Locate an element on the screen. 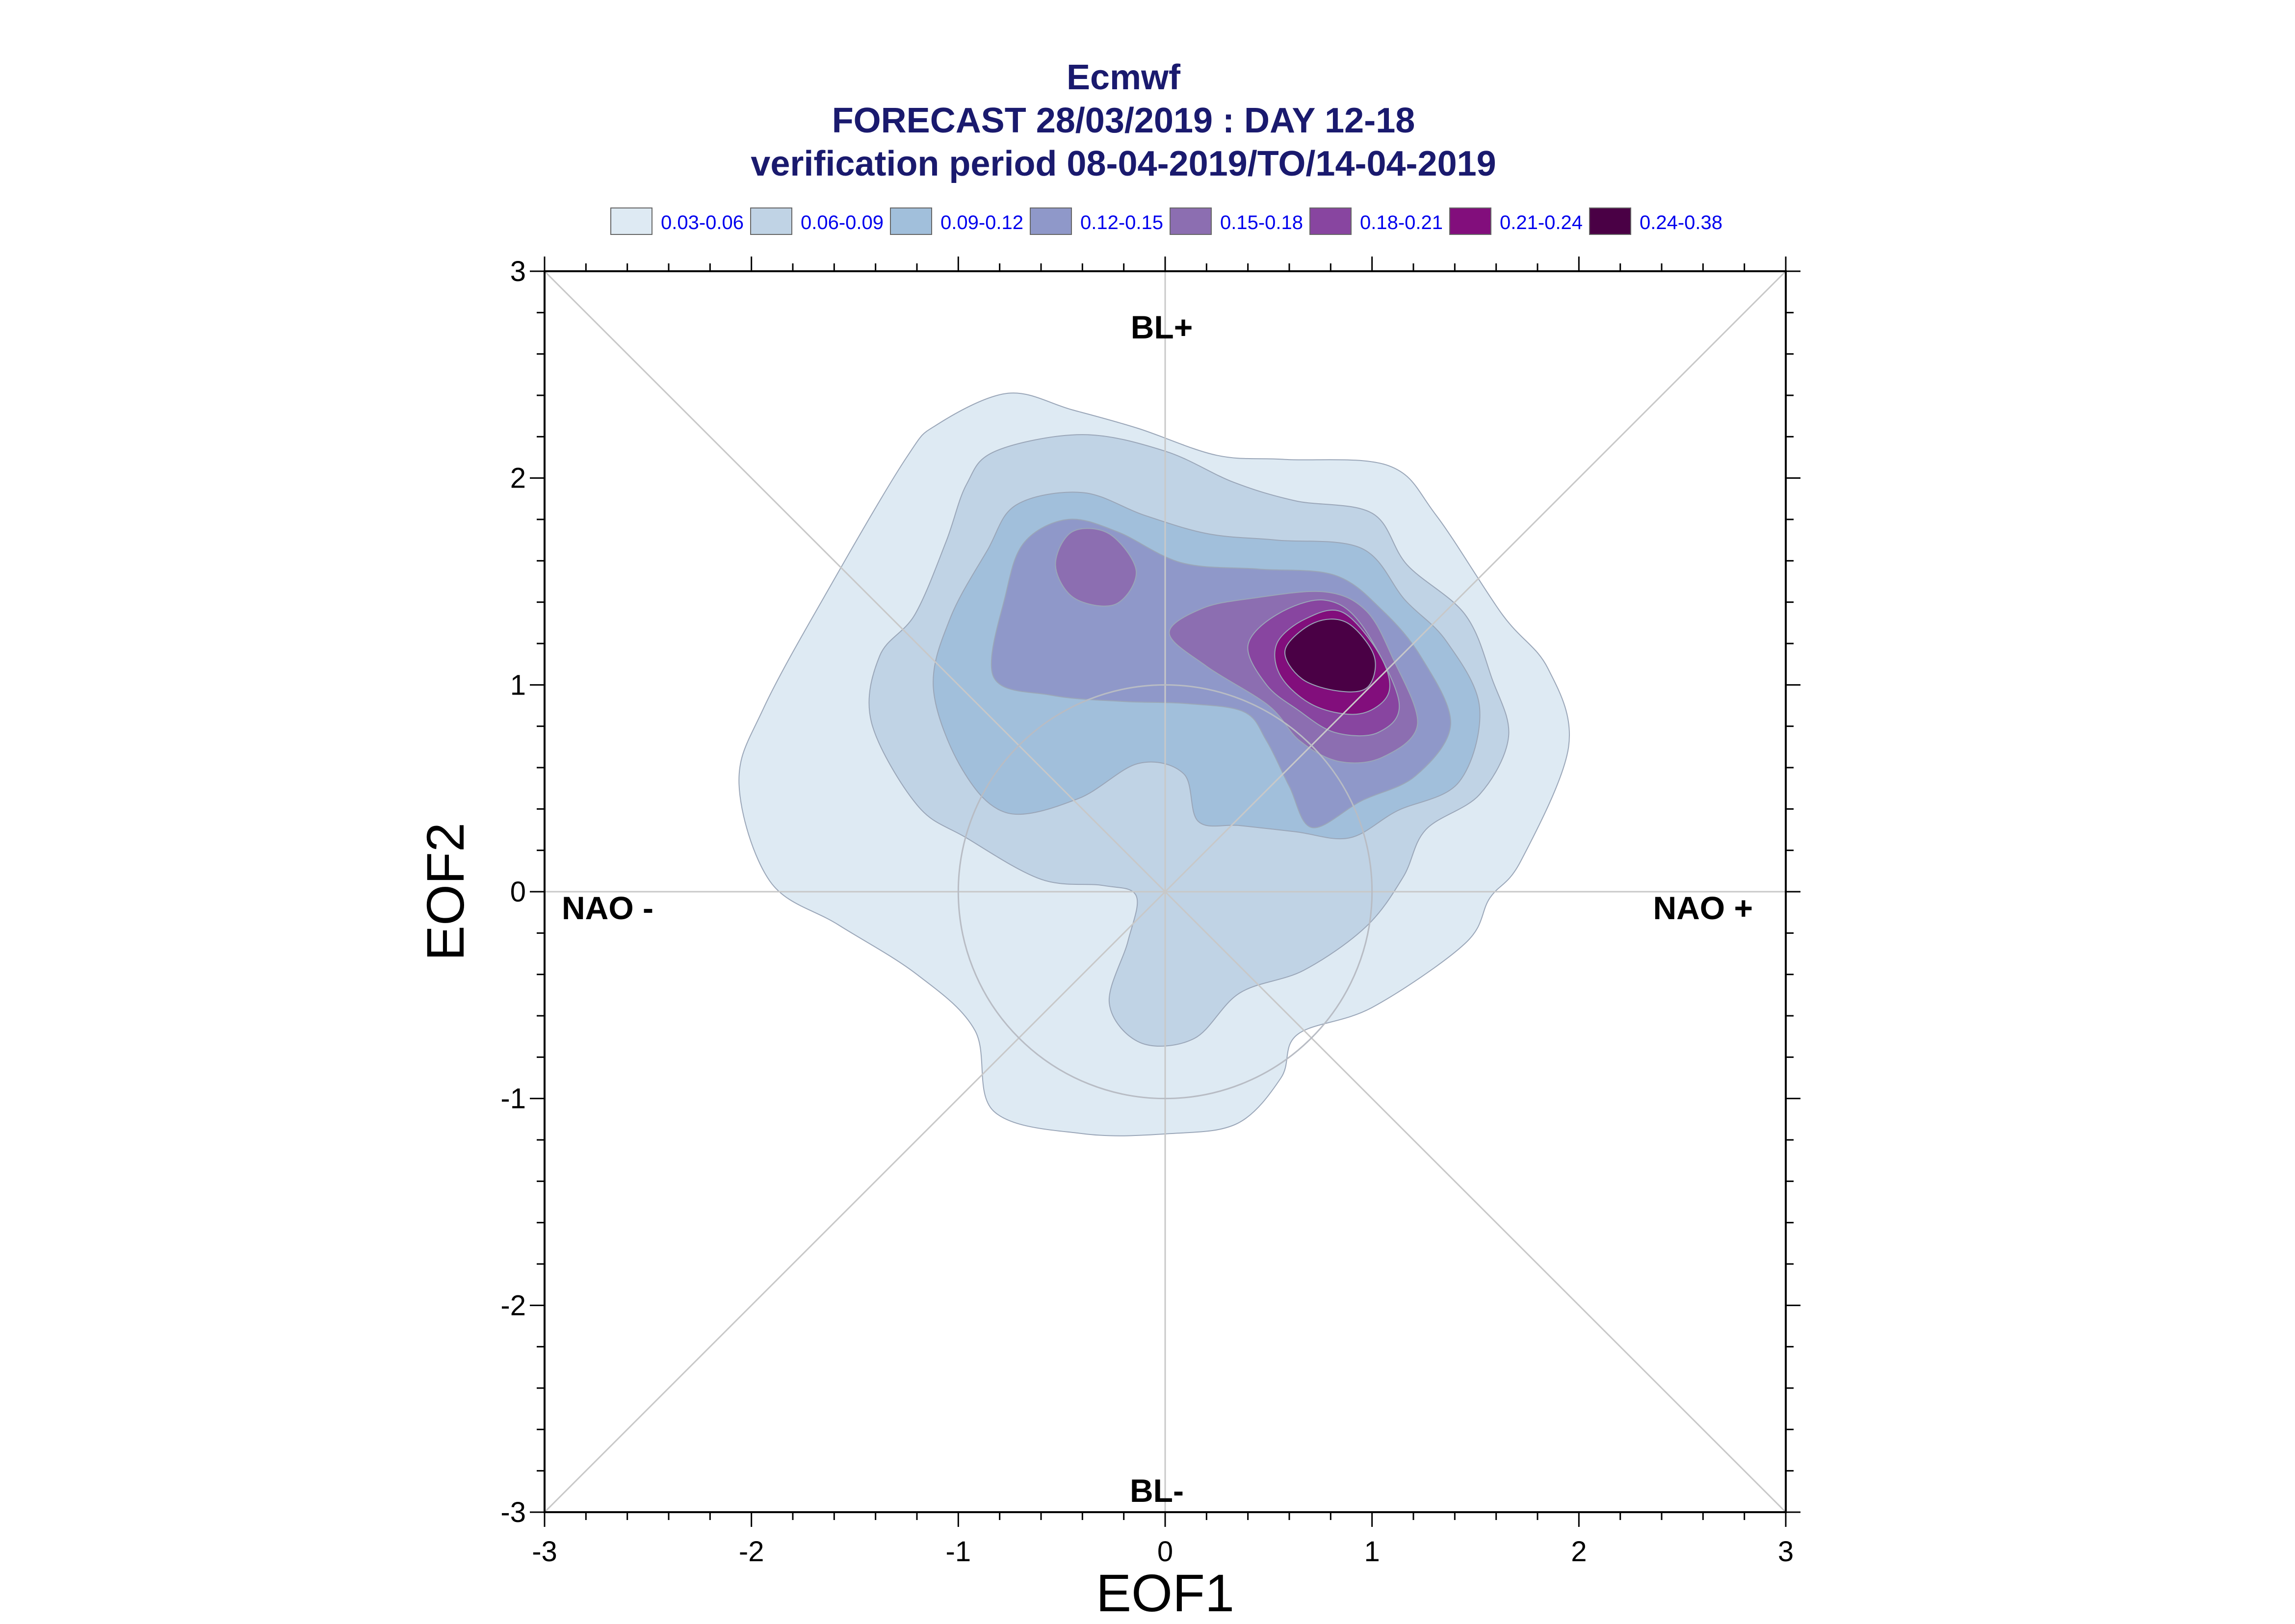  x-tick-label: 2 is located at coordinates (1579, 1552).